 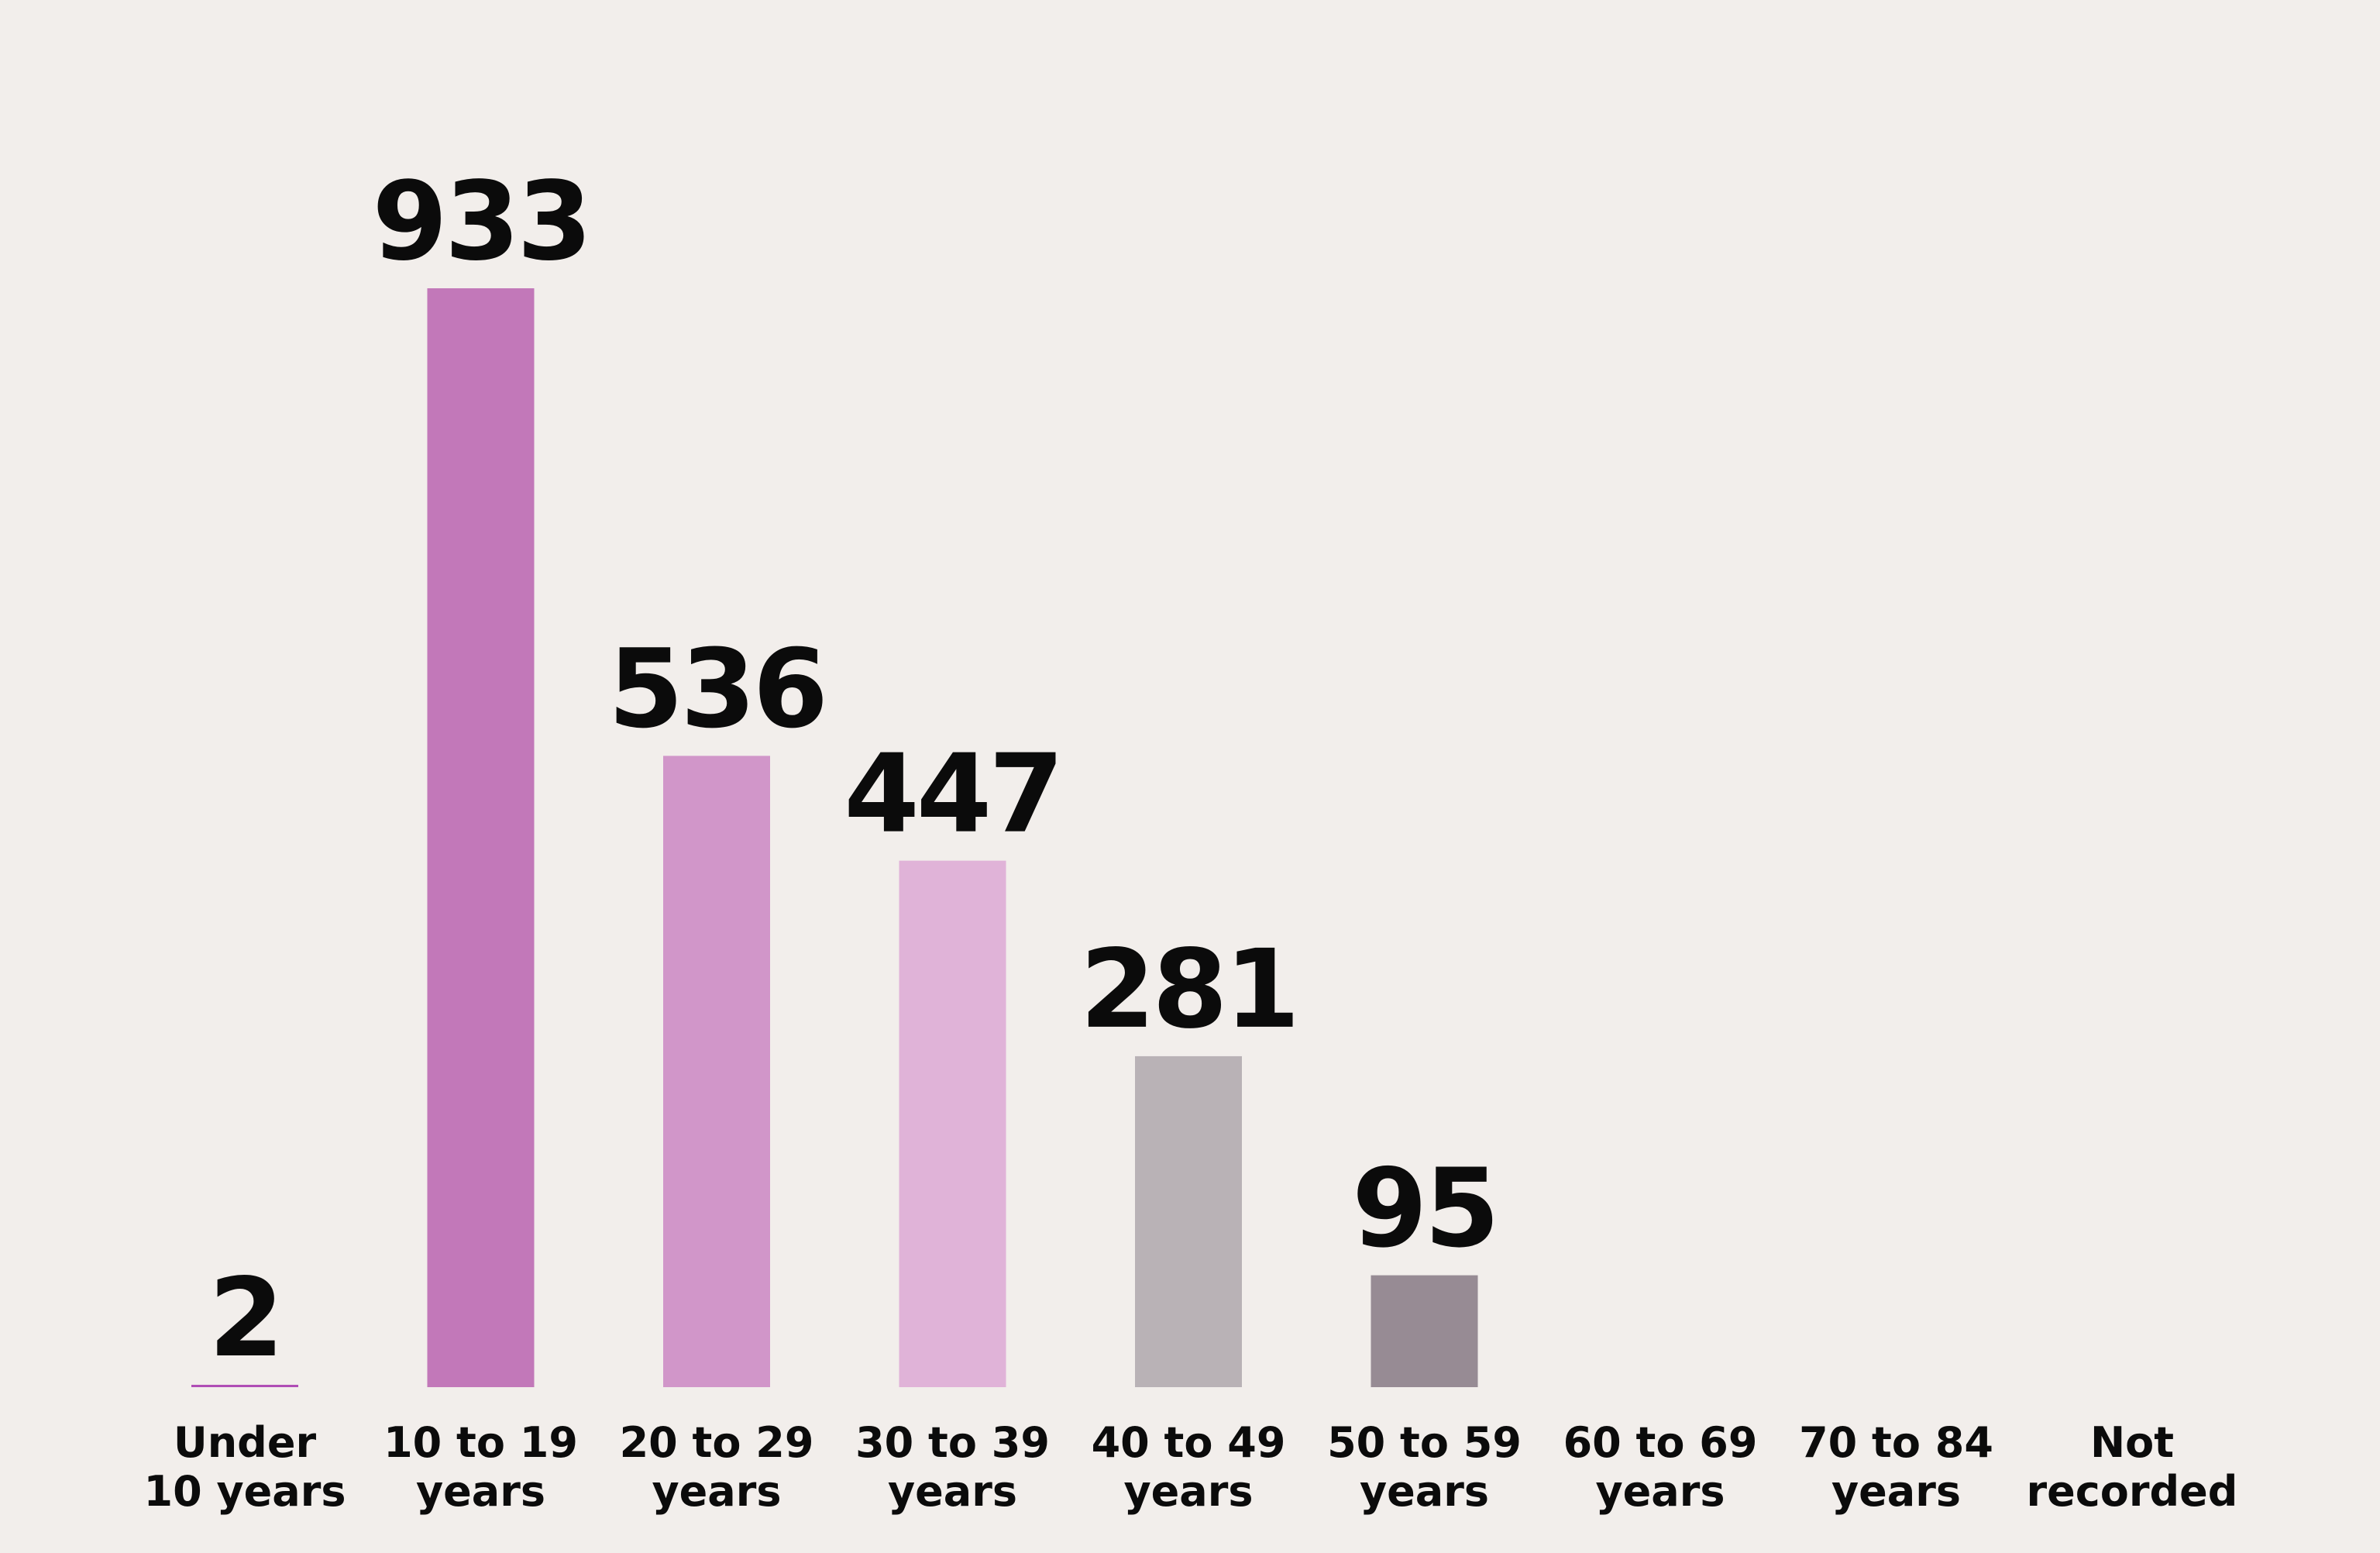 What do you see at coordinates (1189, 1442) in the screenshot?
I see `x-tick-label: 40 to 49` at bounding box center [1189, 1442].